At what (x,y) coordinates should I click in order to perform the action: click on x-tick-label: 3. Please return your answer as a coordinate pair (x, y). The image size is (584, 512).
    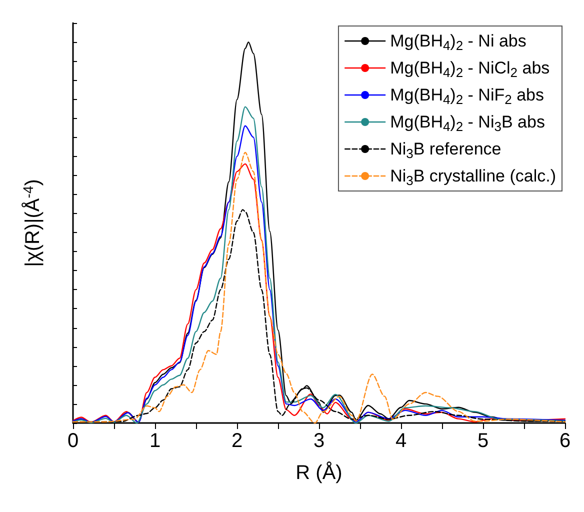
    Looking at the image, I should click on (319, 441).